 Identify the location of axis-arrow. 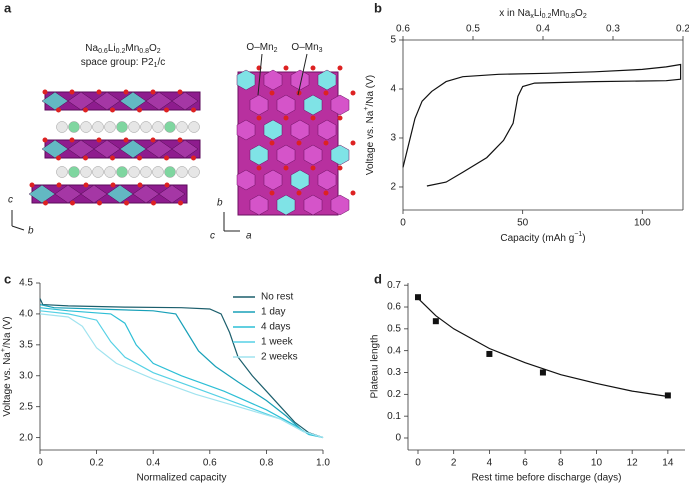
(18, 228).